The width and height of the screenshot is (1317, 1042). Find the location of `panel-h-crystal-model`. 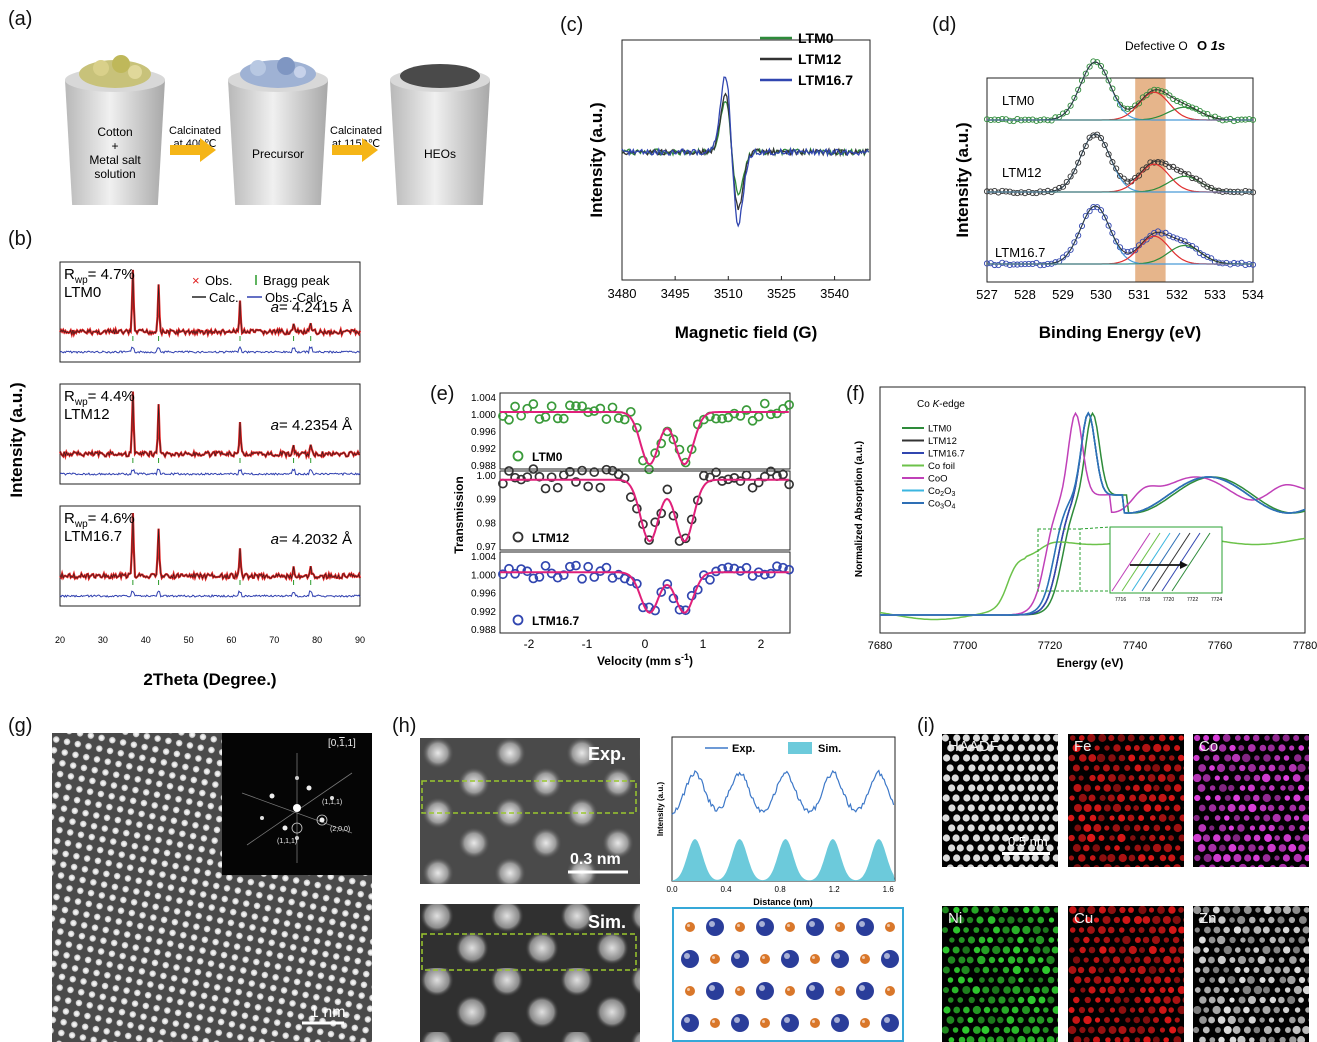

panel-h-crystal-model is located at coordinates (788, 974).